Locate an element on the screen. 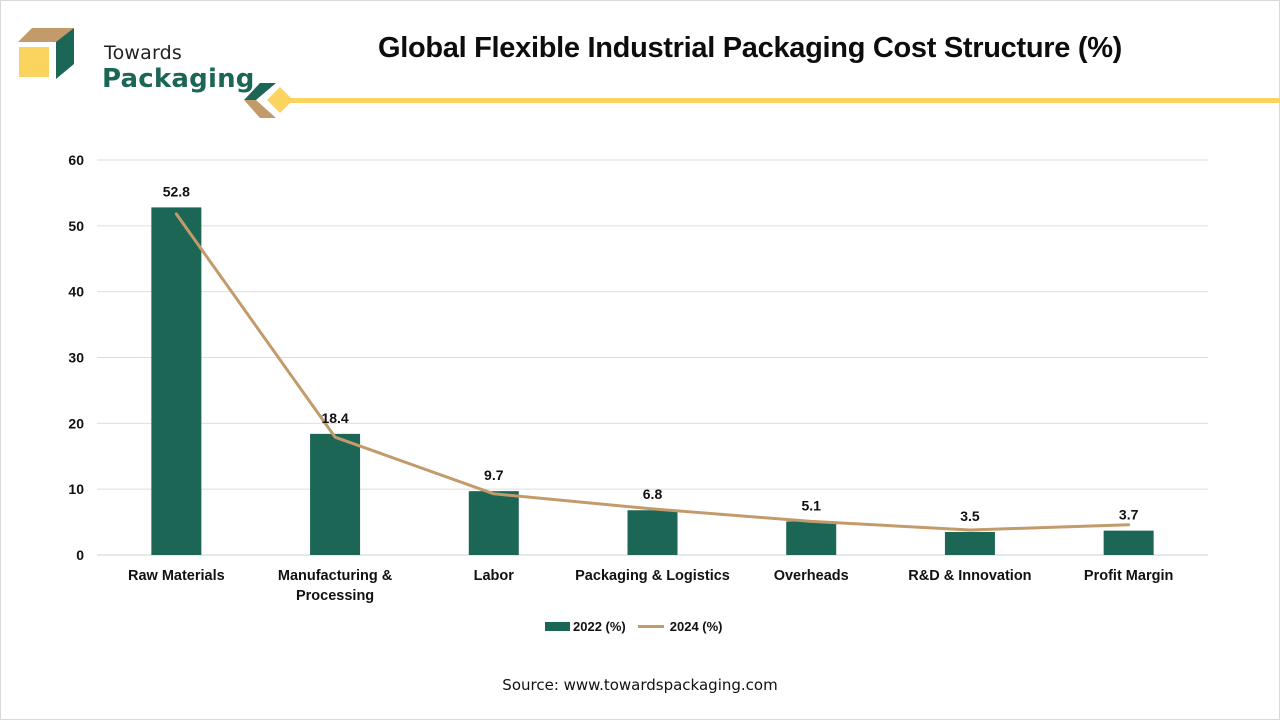 Image resolution: width=1280 pixels, height=720 pixels. data-label: 18.4 is located at coordinates (334, 418).